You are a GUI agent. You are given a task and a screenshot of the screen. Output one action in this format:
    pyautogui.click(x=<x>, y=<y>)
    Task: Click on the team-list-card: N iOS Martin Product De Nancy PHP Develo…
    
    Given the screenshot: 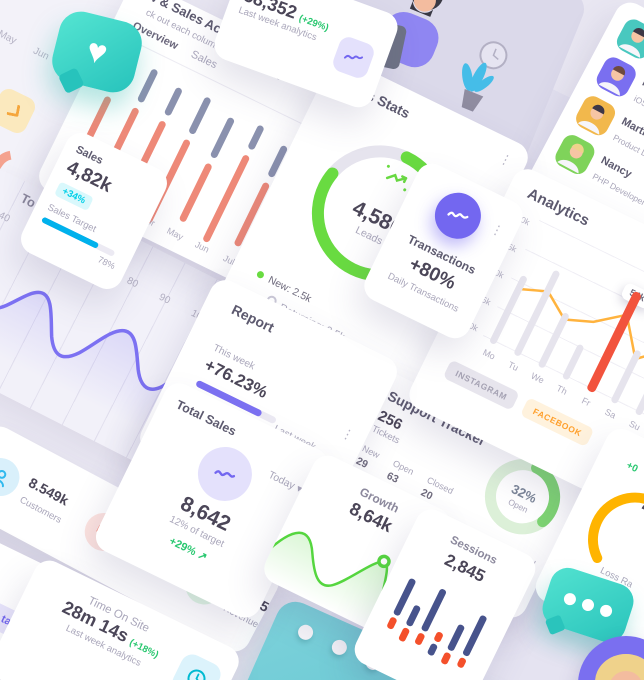 What is the action you would take?
    pyautogui.click(x=583, y=138)
    